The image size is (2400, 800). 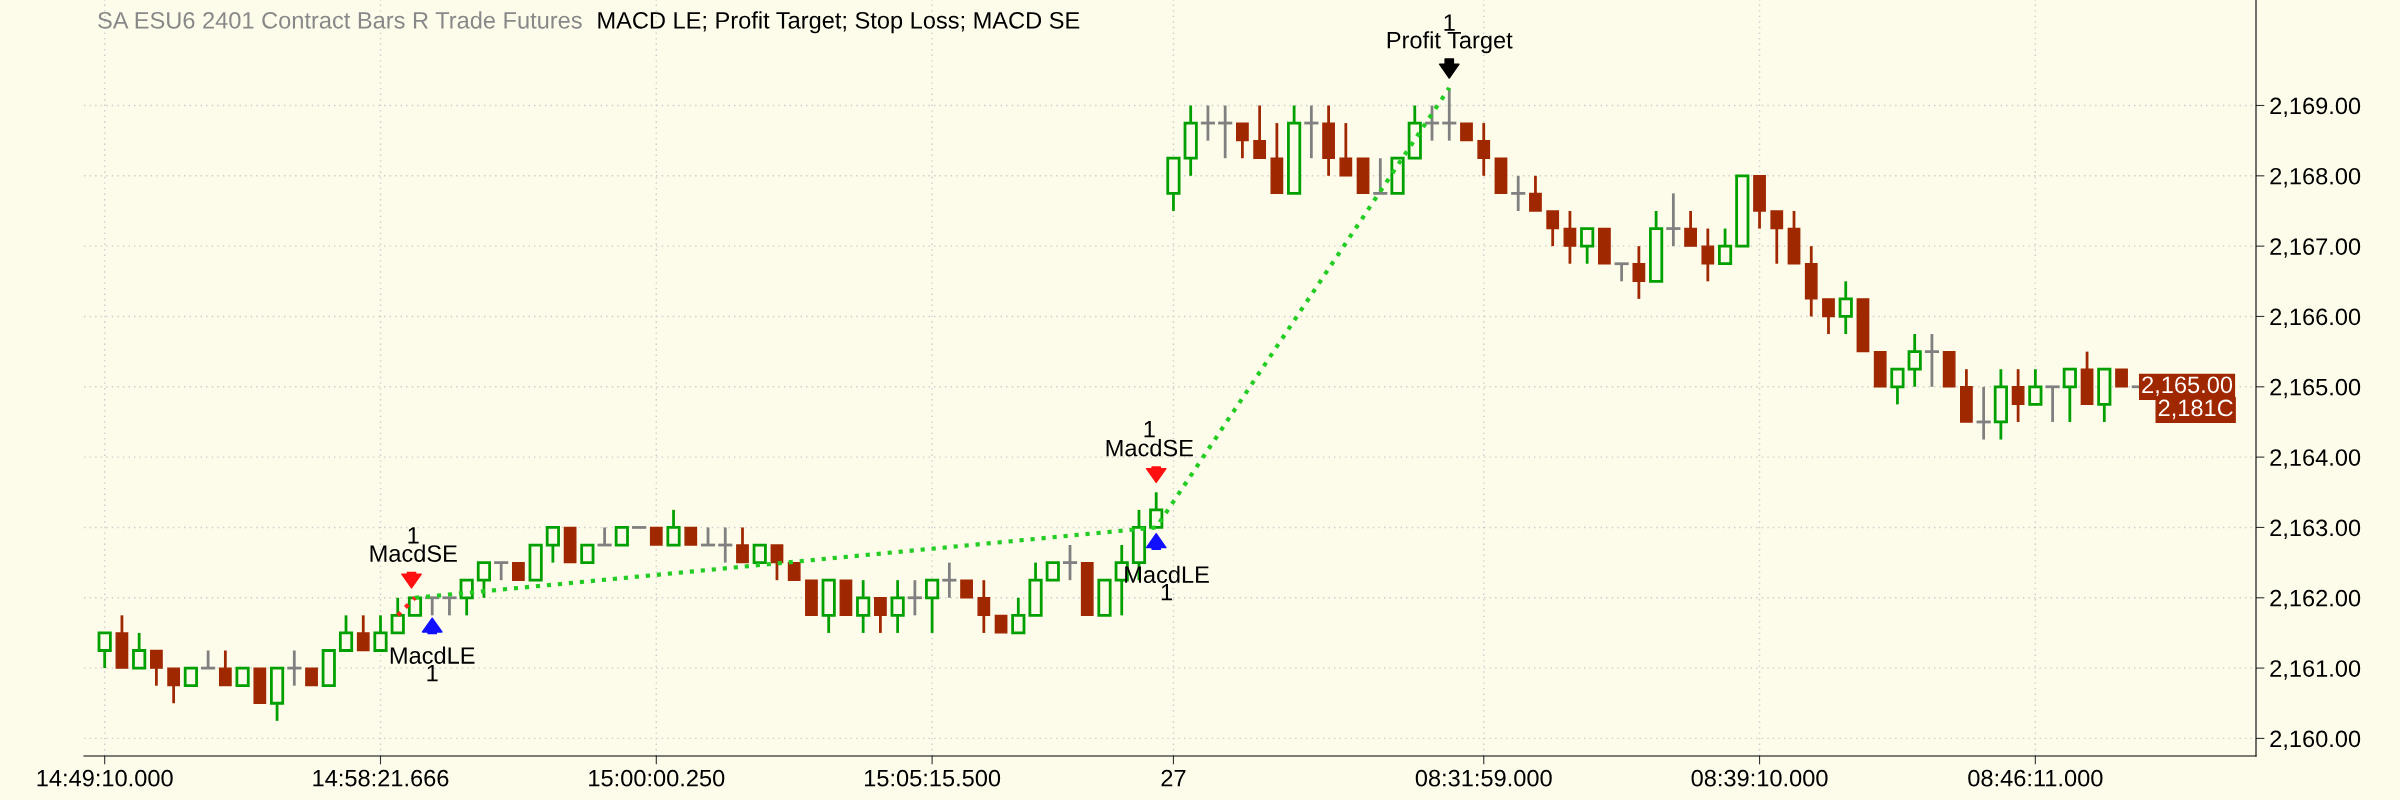 What do you see at coordinates (839, 22) in the screenshot?
I see `chart-title: MACD LE; Profit Target; Stop Loss; MACD SE` at bounding box center [839, 22].